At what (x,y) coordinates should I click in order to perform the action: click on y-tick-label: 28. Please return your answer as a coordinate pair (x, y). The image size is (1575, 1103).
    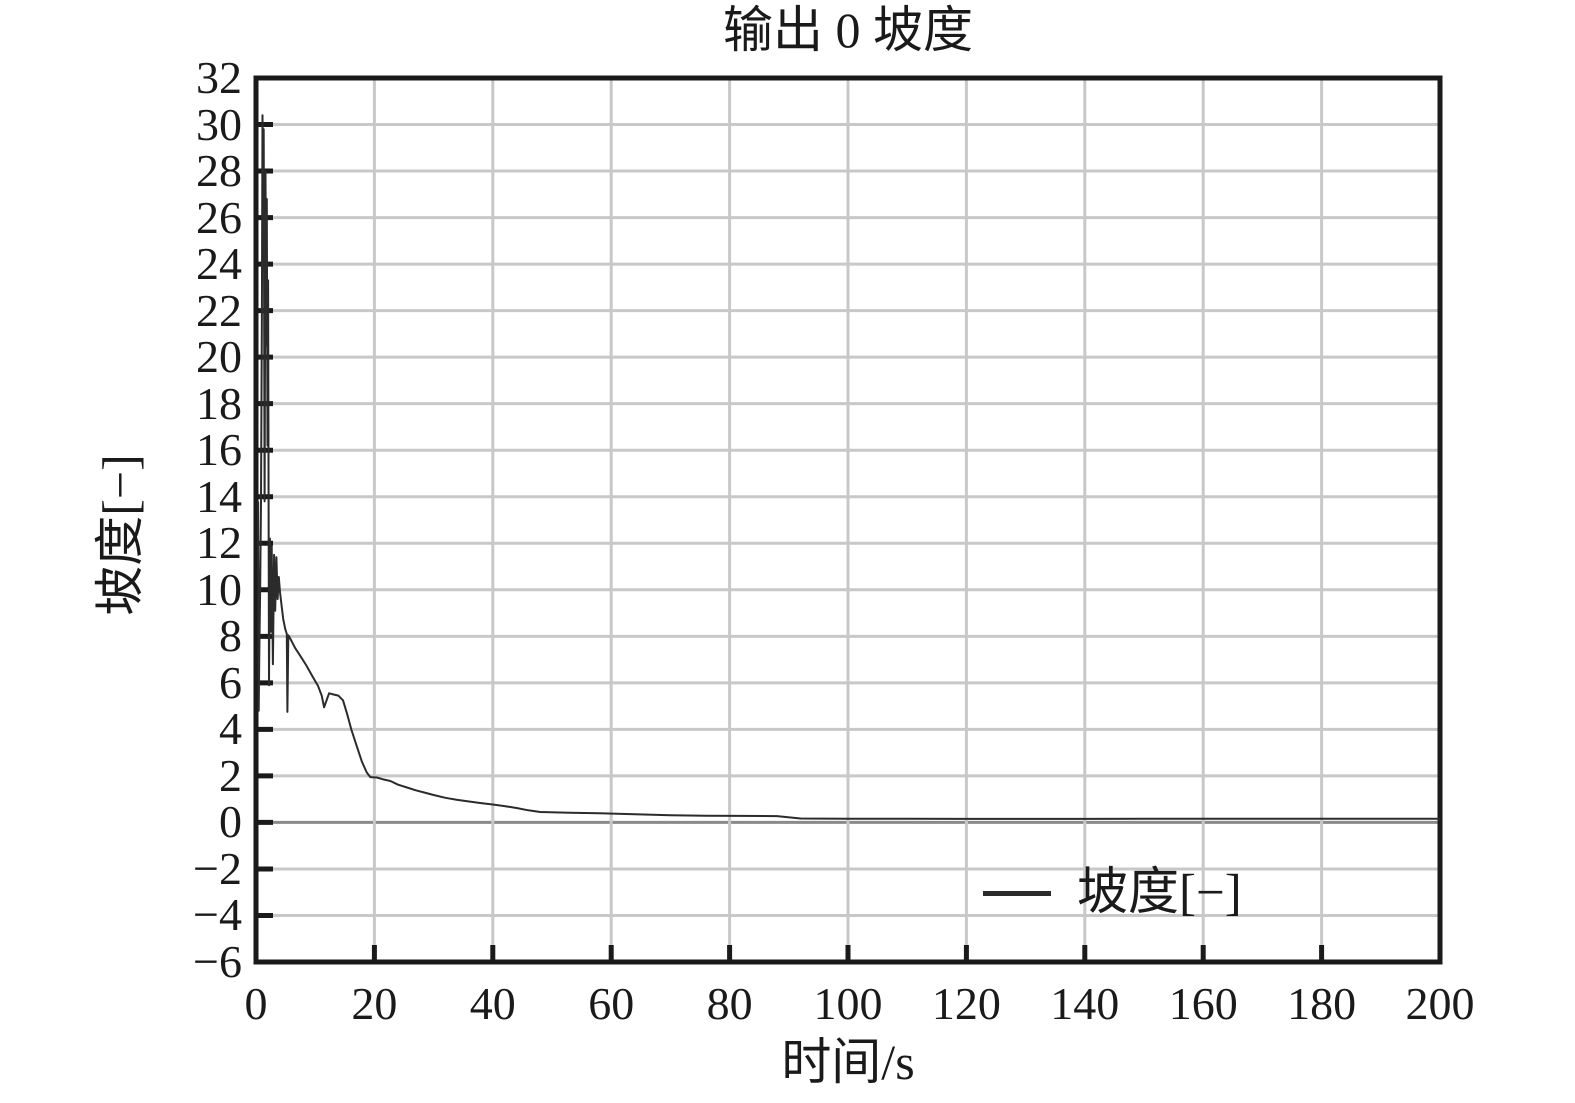
    Looking at the image, I should click on (219, 171).